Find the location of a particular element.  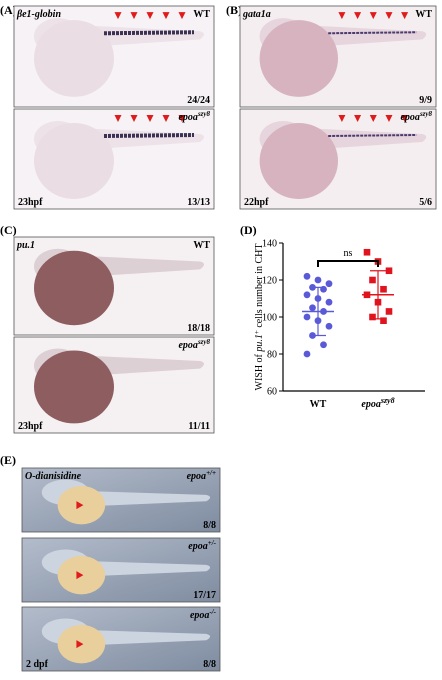

genotype: epoa-/- is located at coordinates (203, 614).